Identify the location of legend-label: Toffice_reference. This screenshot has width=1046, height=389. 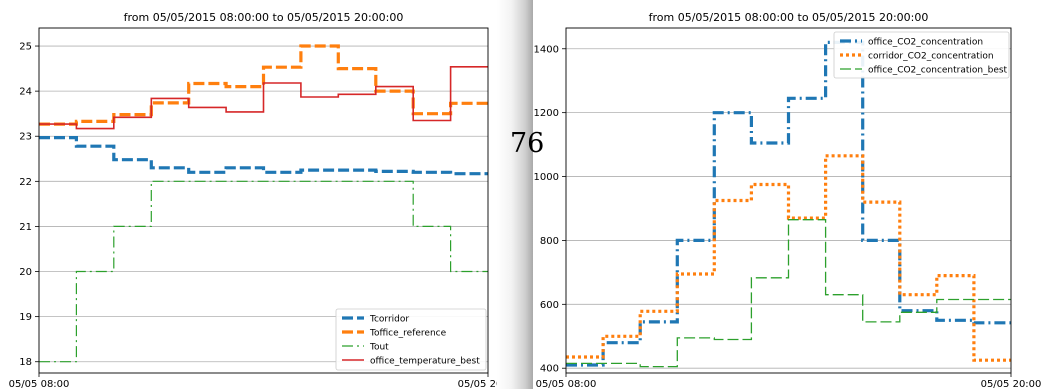
(408, 334).